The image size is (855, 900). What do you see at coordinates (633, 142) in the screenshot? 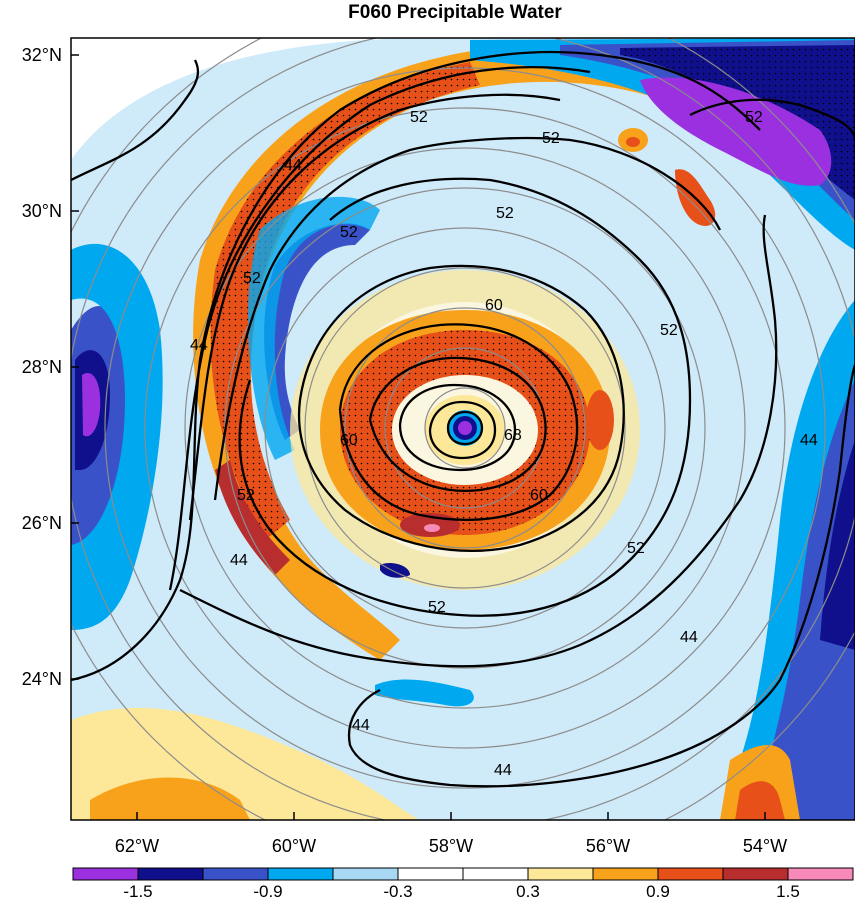
I see `shading-red-north-blob` at bounding box center [633, 142].